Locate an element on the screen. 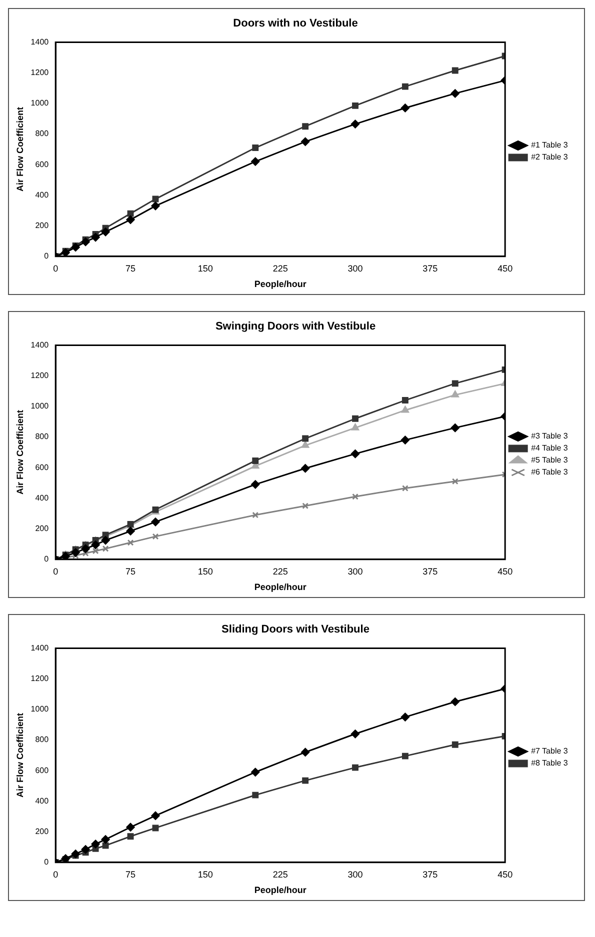 The width and height of the screenshot is (595, 937). legend-label: #3 Table 3 is located at coordinates (549, 436).